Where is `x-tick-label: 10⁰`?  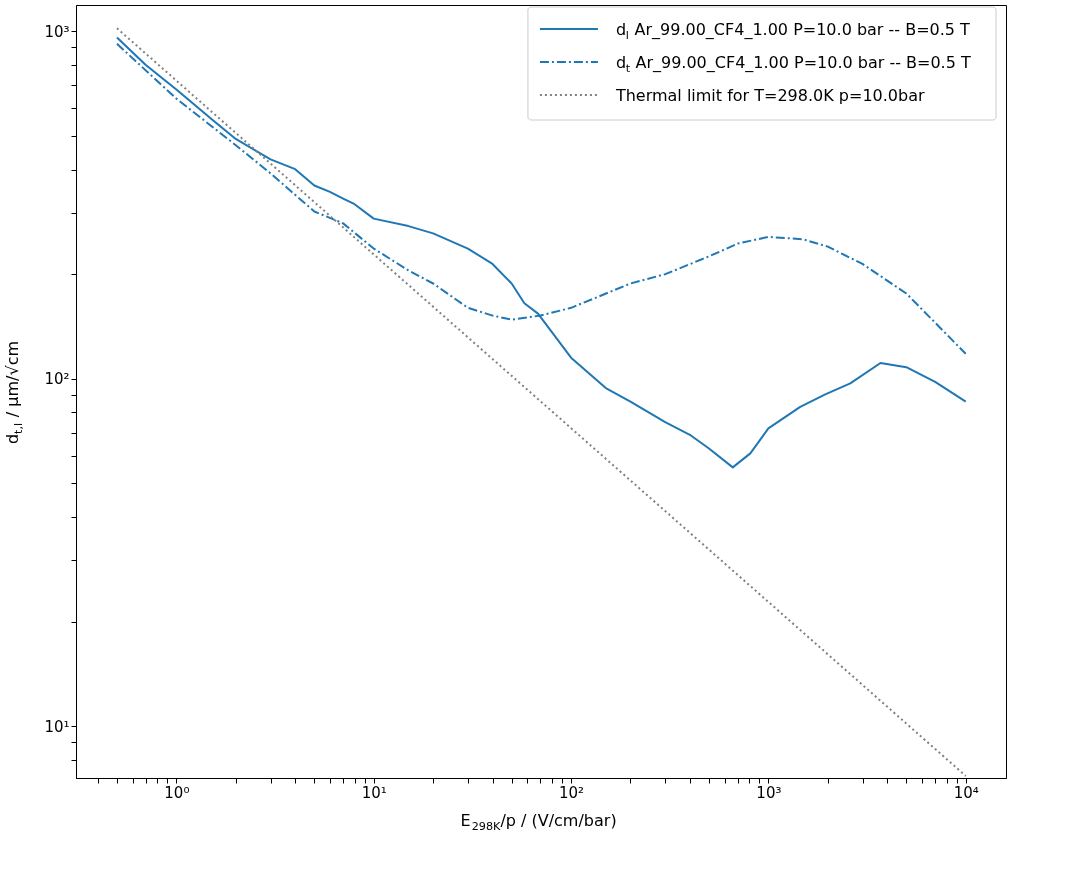 x-tick-label: 10⁰ is located at coordinates (177, 792).